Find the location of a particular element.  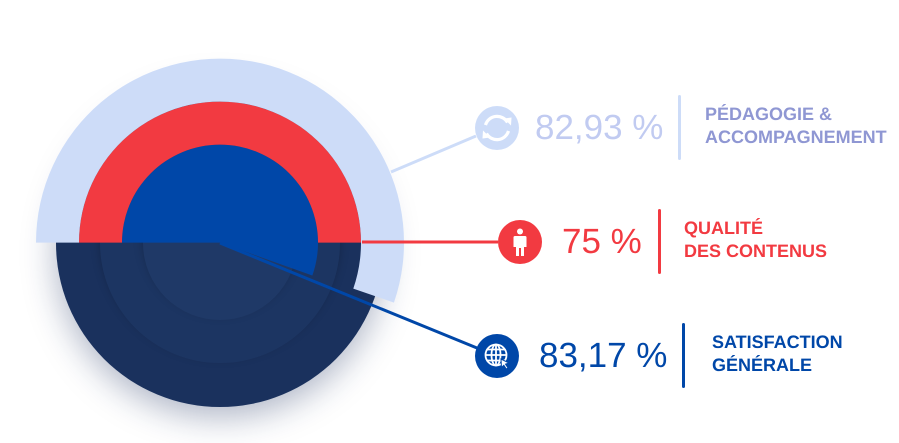

category-label: PÉDAGOGIE & ACCOMPAGNEMENT is located at coordinates (796, 126).